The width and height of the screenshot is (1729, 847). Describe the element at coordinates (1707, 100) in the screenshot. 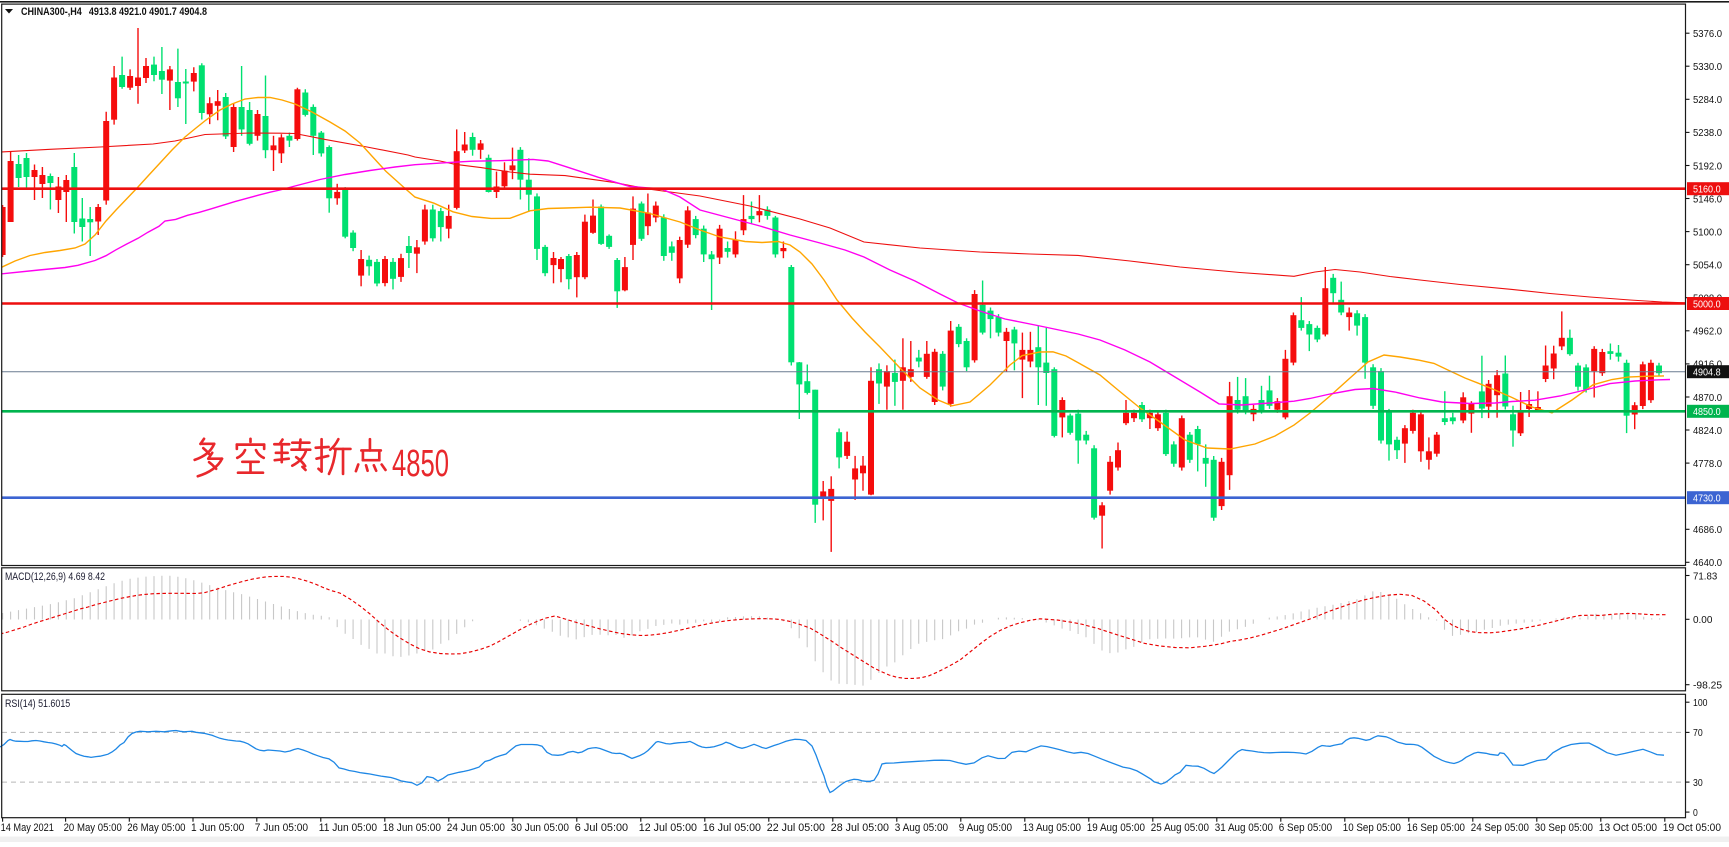

I see `svg-text: 5284.0` at that location.